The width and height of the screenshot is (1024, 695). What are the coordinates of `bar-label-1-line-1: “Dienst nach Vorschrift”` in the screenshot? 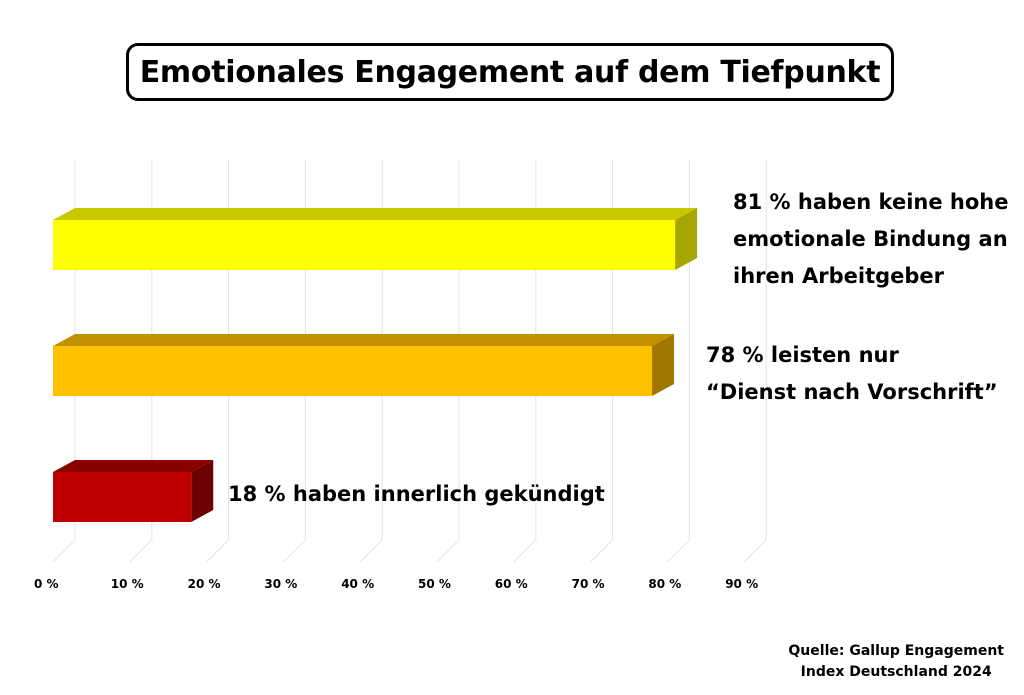 It's located at (852, 392).